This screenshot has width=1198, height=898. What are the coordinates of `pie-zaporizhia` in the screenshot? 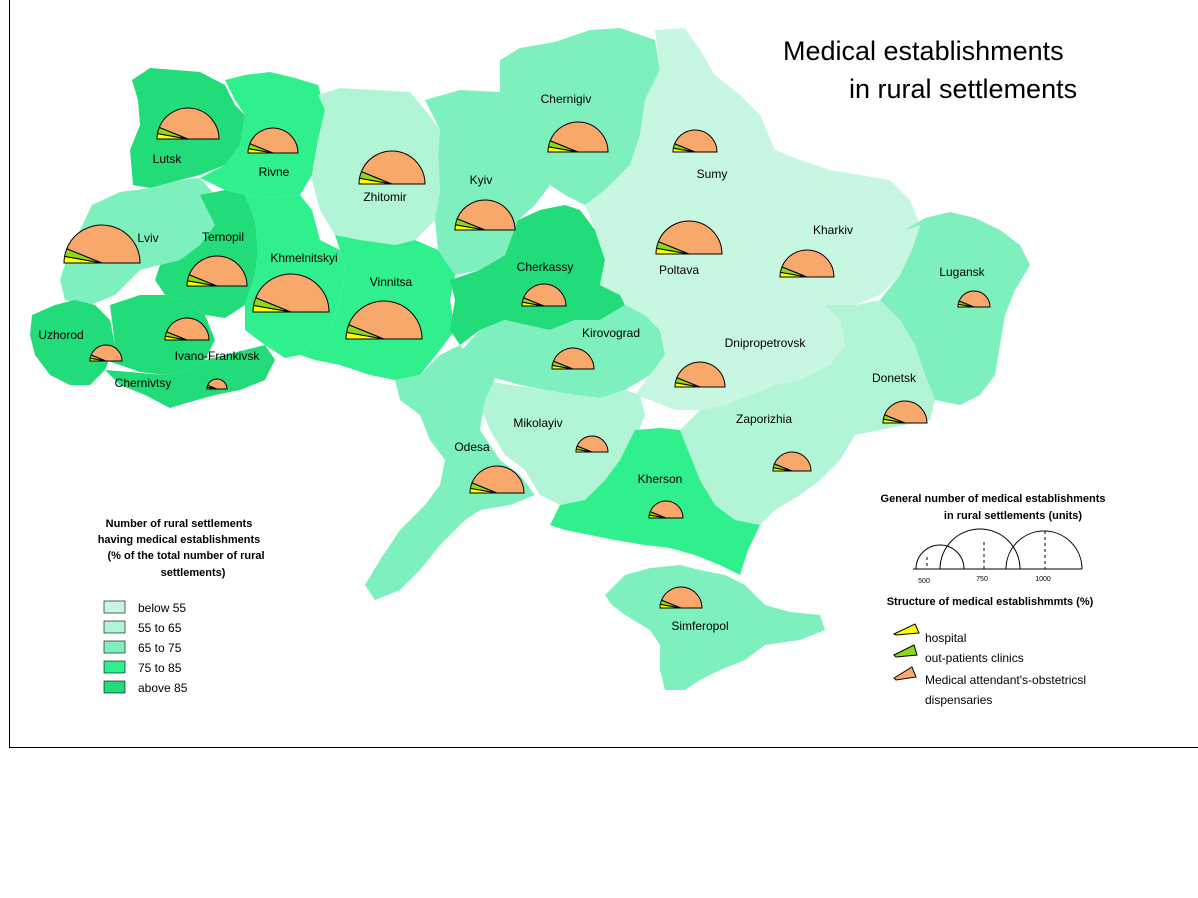 It's located at (792, 461).